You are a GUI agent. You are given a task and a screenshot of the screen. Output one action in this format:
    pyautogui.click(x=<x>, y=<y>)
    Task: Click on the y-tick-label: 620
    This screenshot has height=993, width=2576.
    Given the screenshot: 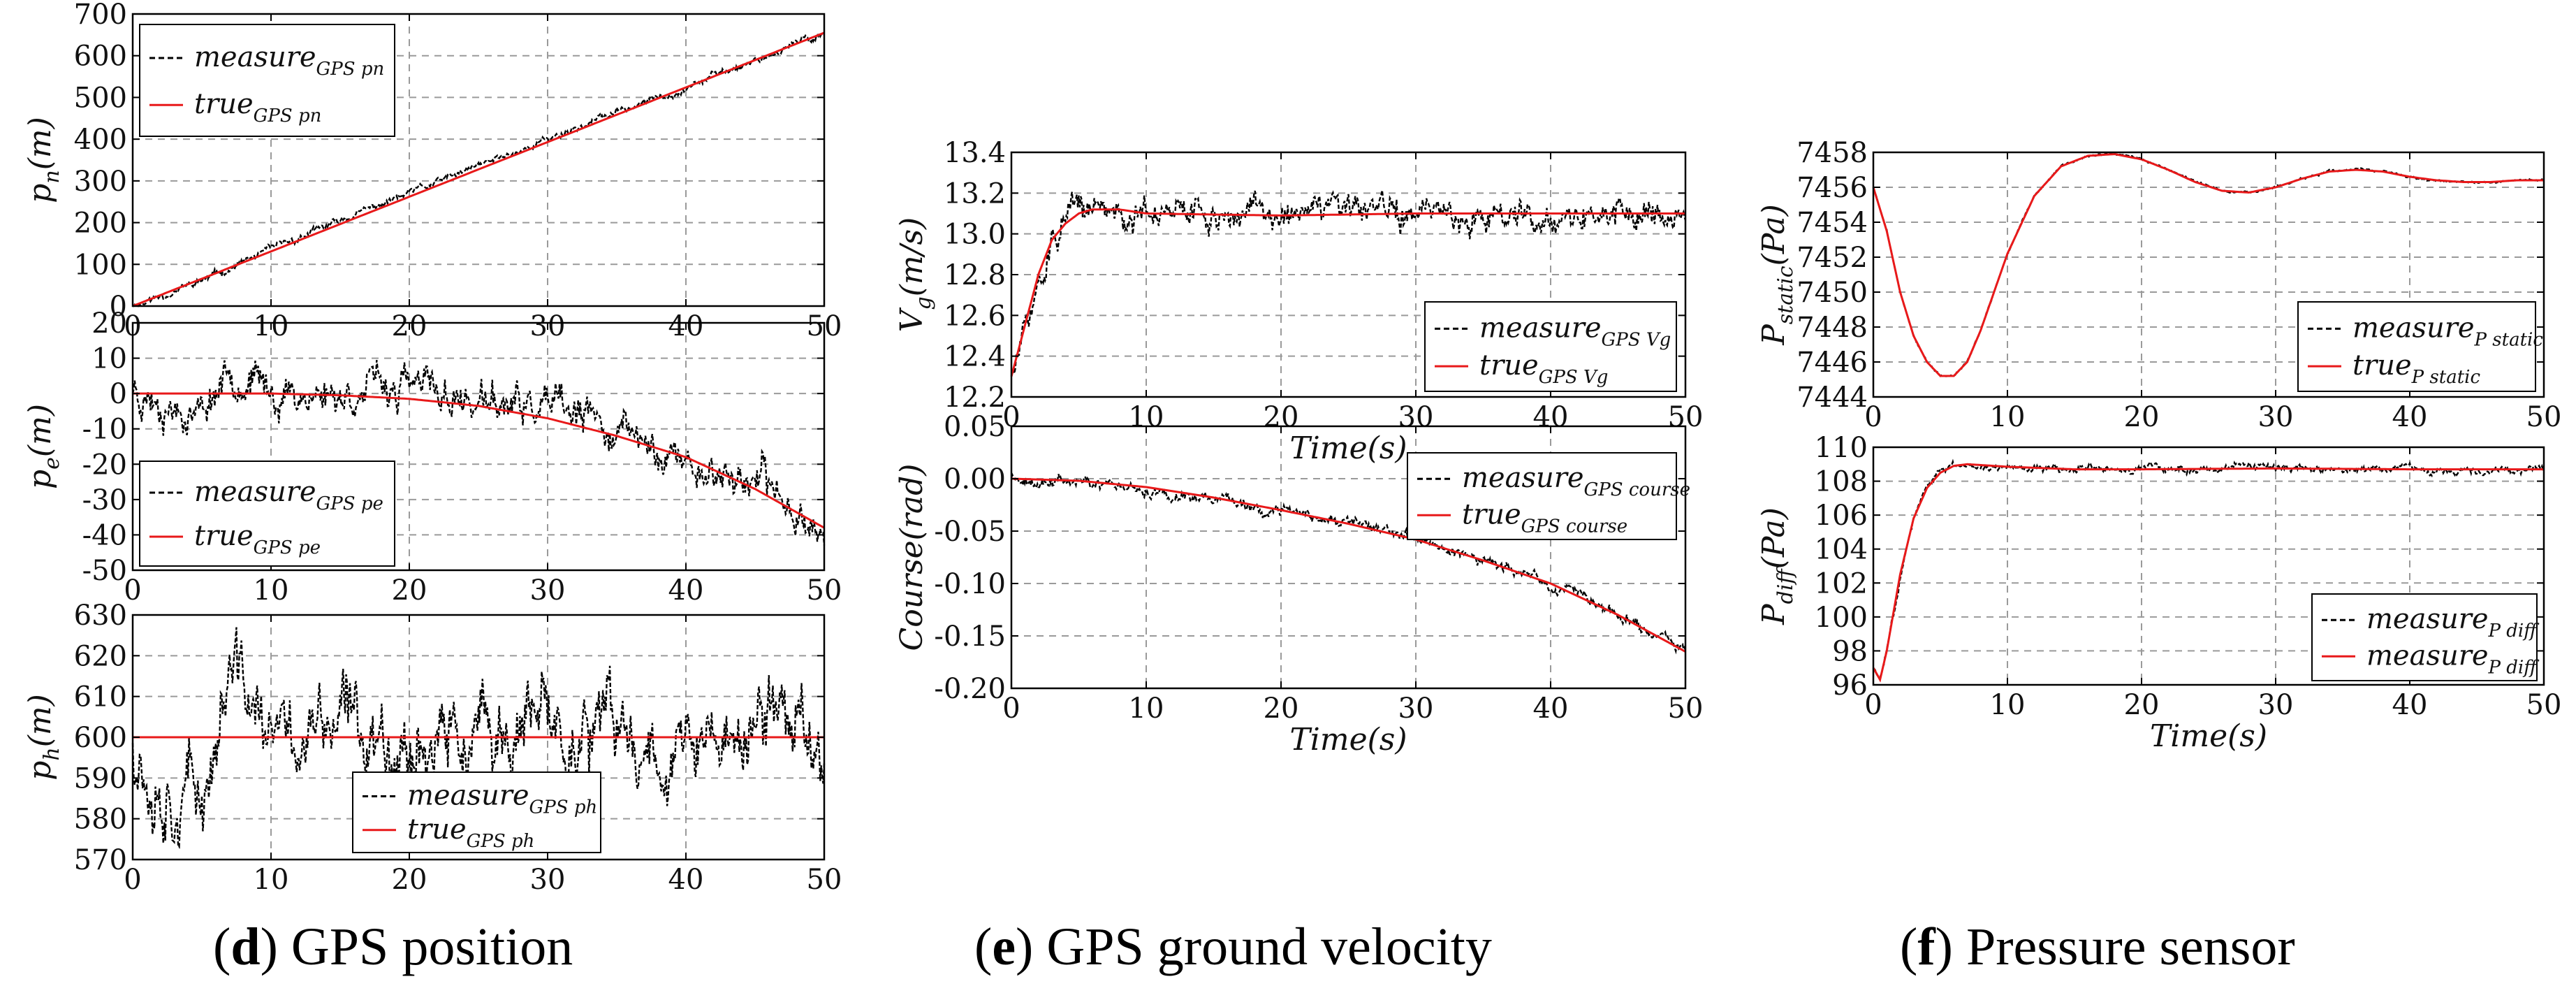 What is the action you would take?
    pyautogui.click(x=100, y=656)
    